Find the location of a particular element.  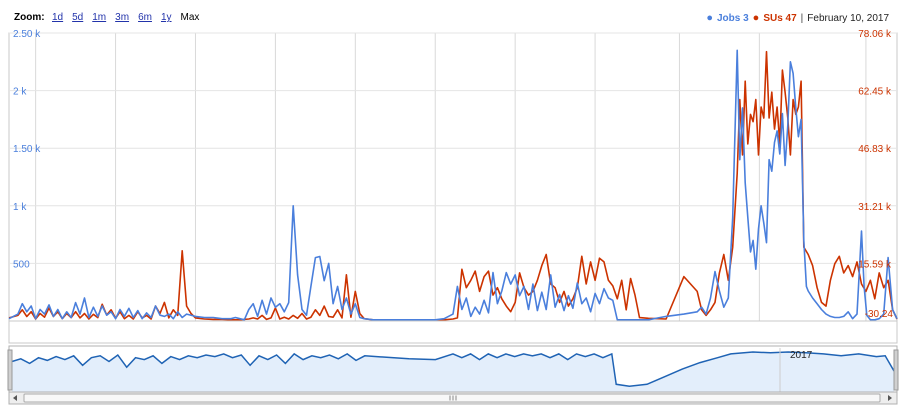

zoom-5d: 5d is located at coordinates (78, 17).